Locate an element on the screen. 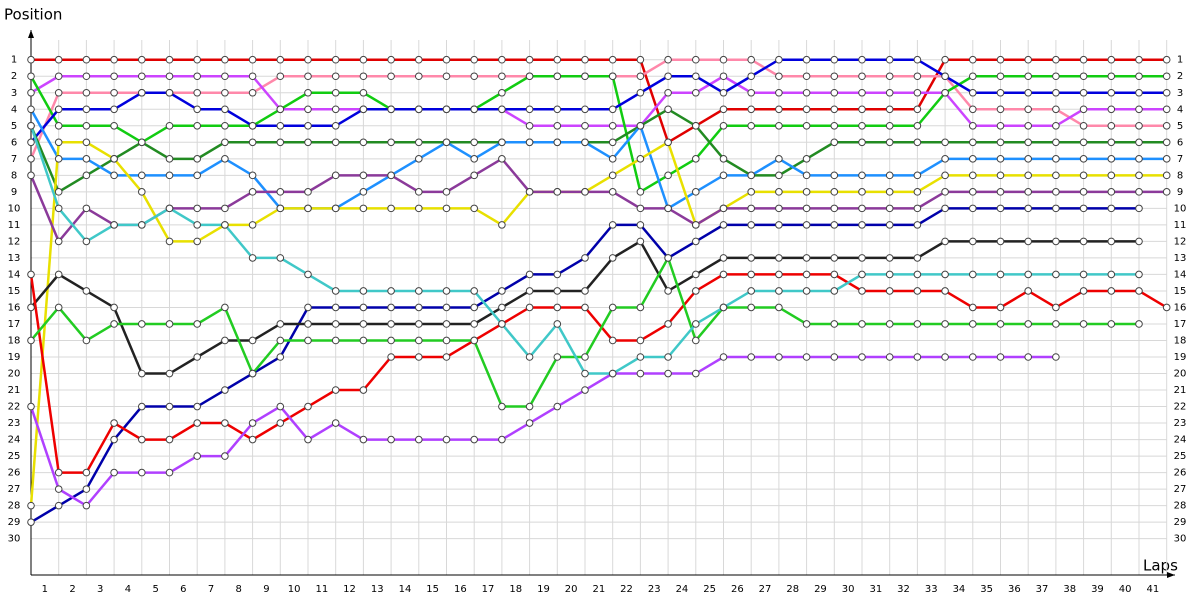 This screenshot has height=600, width=1200. y-tick-label: 16 is located at coordinates (14, 307).